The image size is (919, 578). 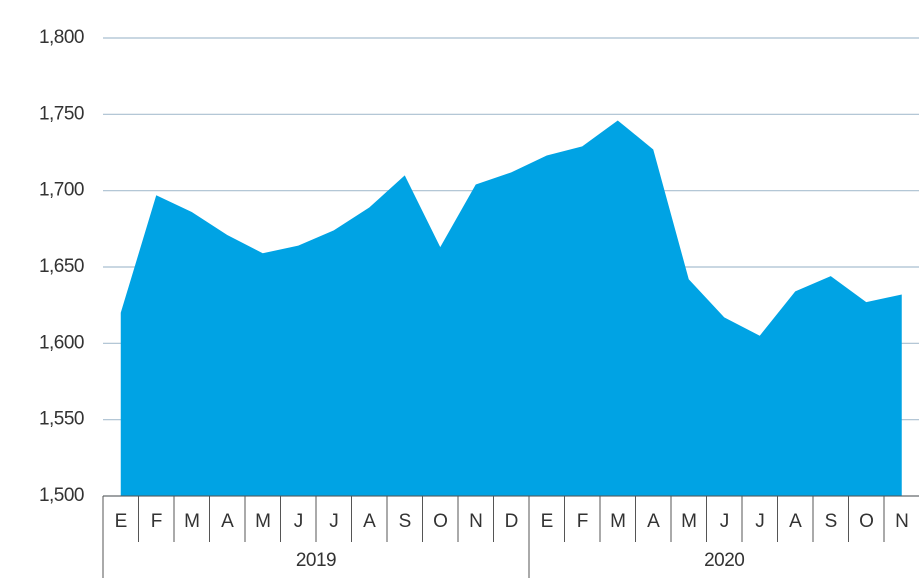 What do you see at coordinates (61, 495) in the screenshot?
I see `y-tick-label: 1,500` at bounding box center [61, 495].